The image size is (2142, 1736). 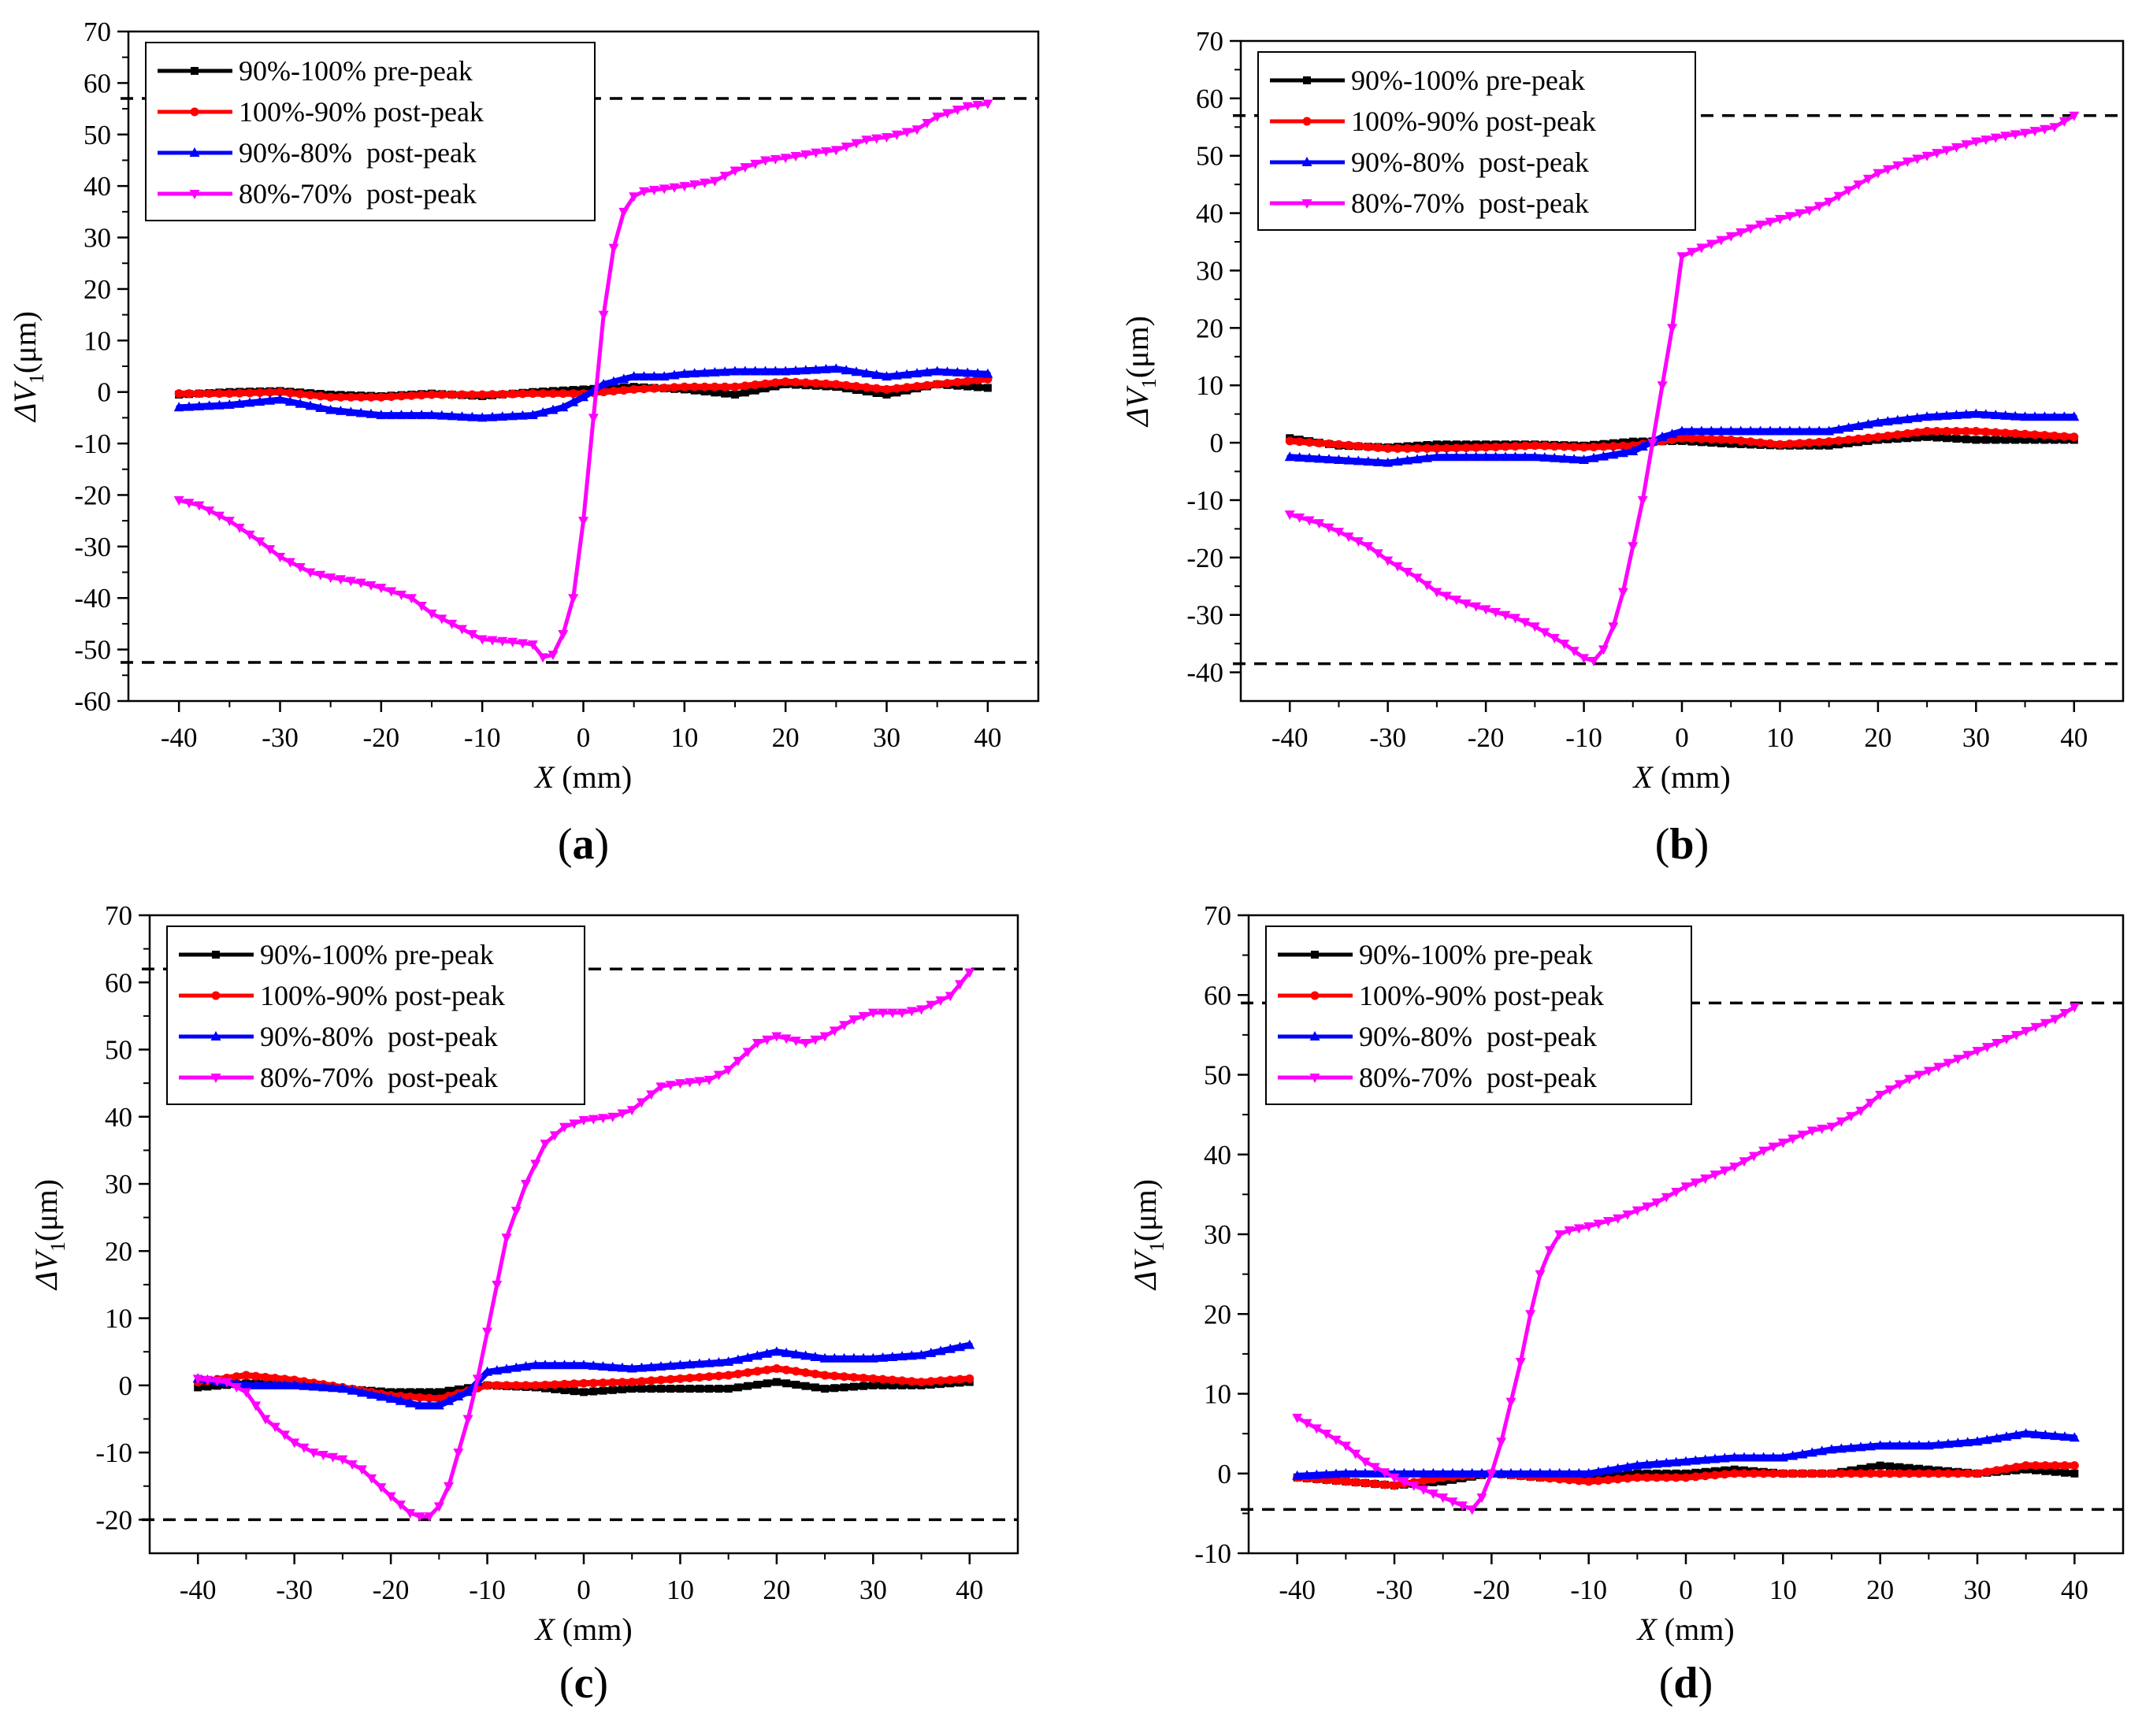 I want to click on panel-label-d: (d), so click(x=1686, y=1684).